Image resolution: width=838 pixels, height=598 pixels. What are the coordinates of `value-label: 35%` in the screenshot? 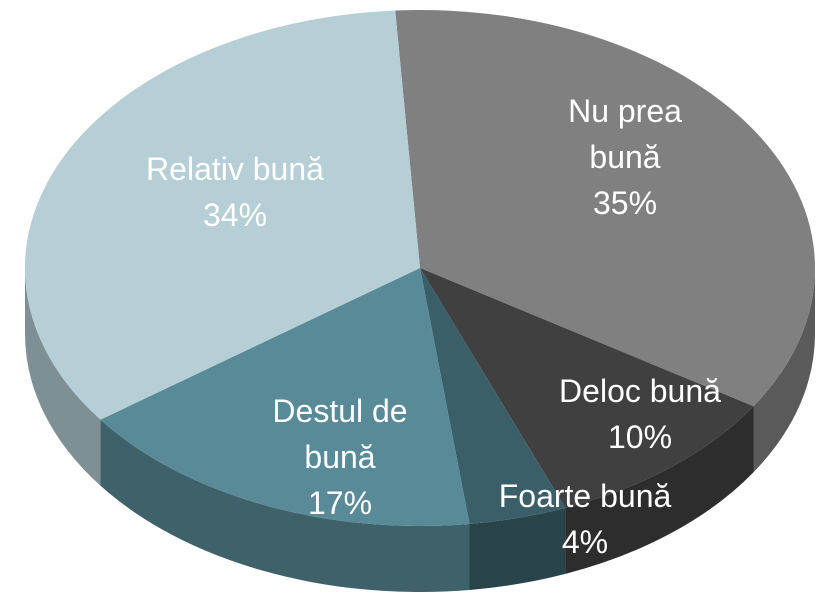 It's located at (625, 203).